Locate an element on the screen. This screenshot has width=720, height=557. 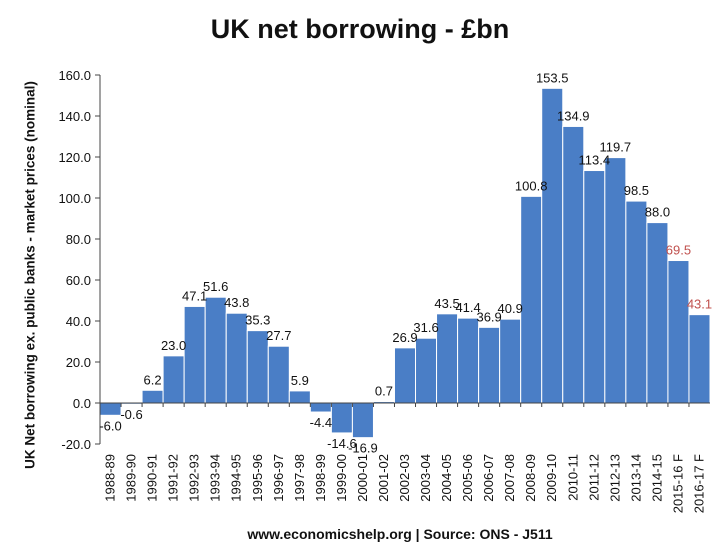
x-tick-label: 2008-09 is located at coordinates (530, 478).